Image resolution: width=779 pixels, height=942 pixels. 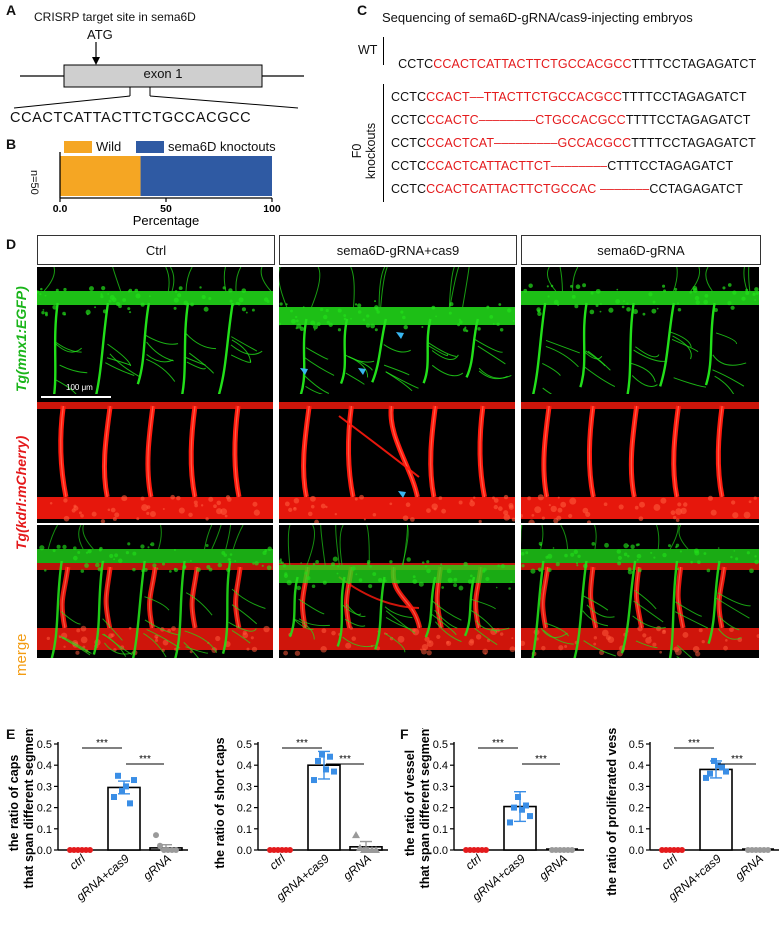 I want to click on column-header-ctrl: Ctrl, so click(x=156, y=250).